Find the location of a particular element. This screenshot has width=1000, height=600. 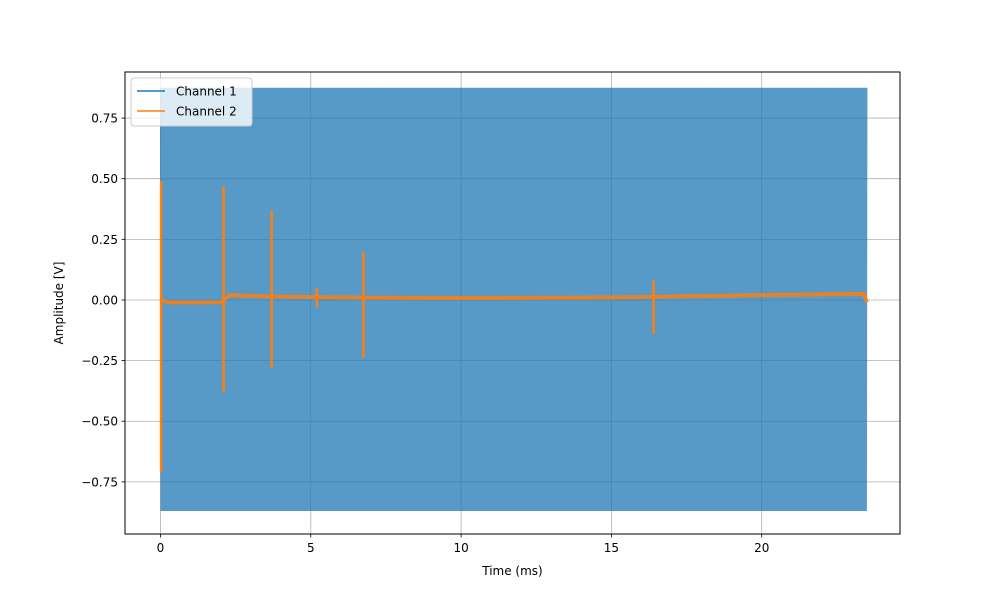

x-axis-label: Time (ms) is located at coordinates (512, 571).